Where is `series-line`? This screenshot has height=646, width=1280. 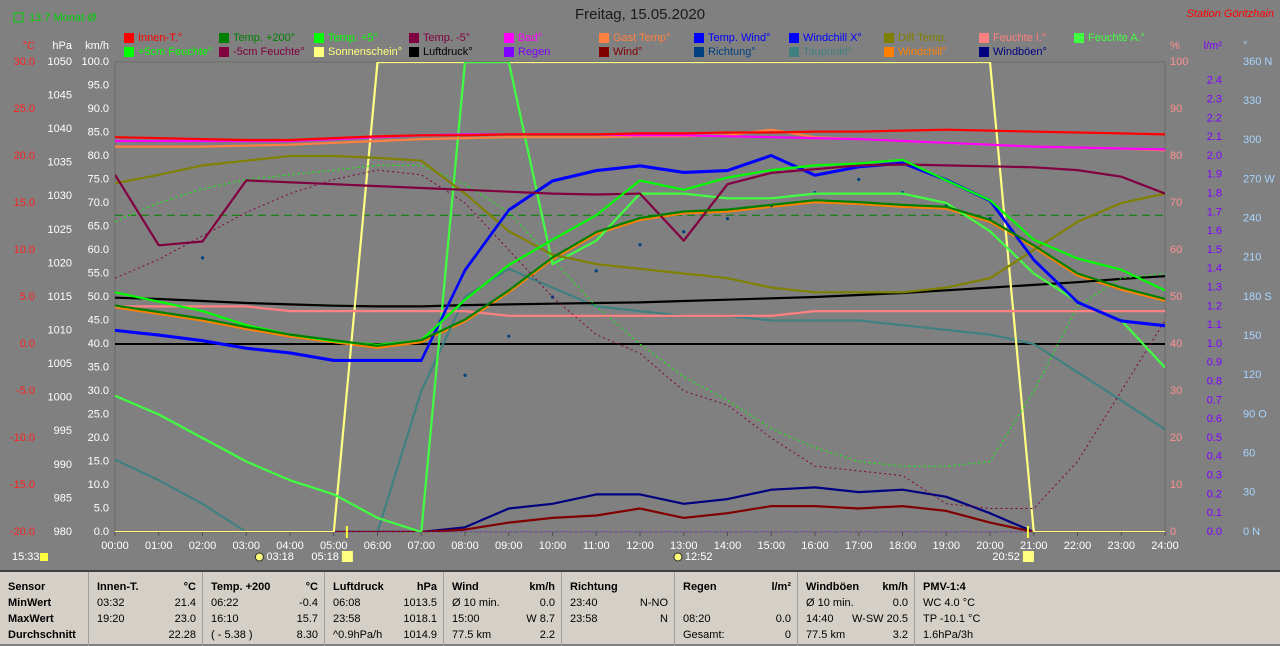
series-line is located at coordinates (640, 291).